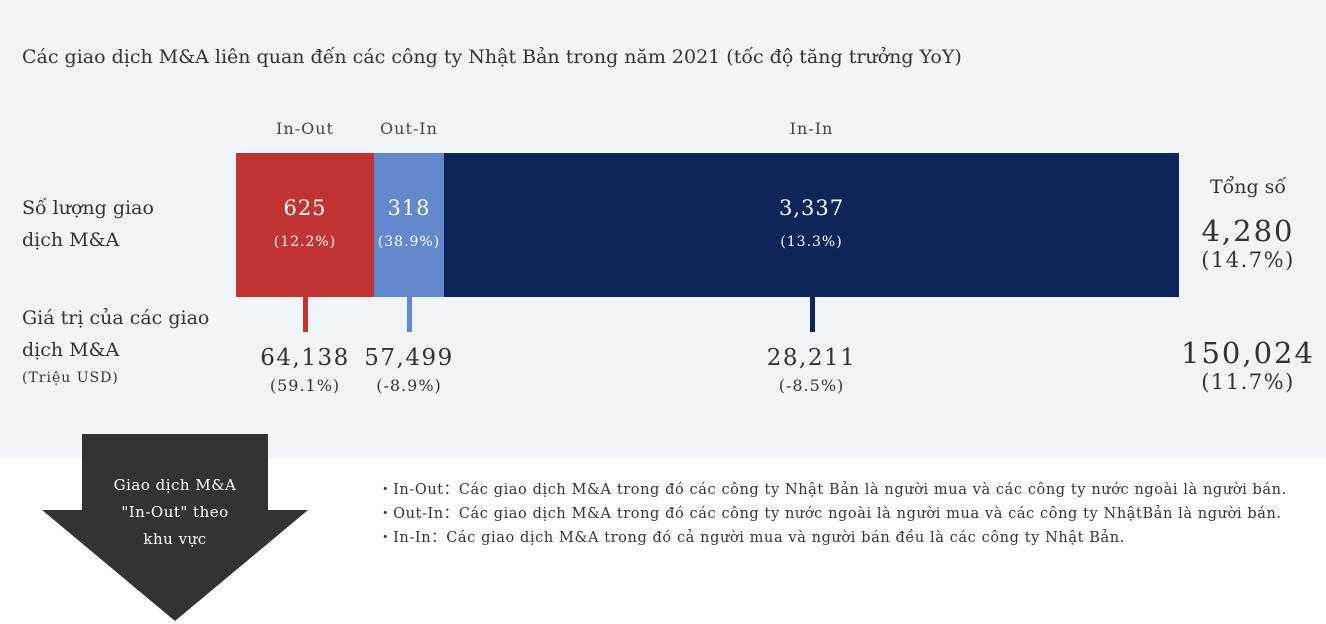 This screenshot has height=624, width=1326. What do you see at coordinates (71, 350) in the screenshot?
I see `value-row-label-line2: dịch M&A` at bounding box center [71, 350].